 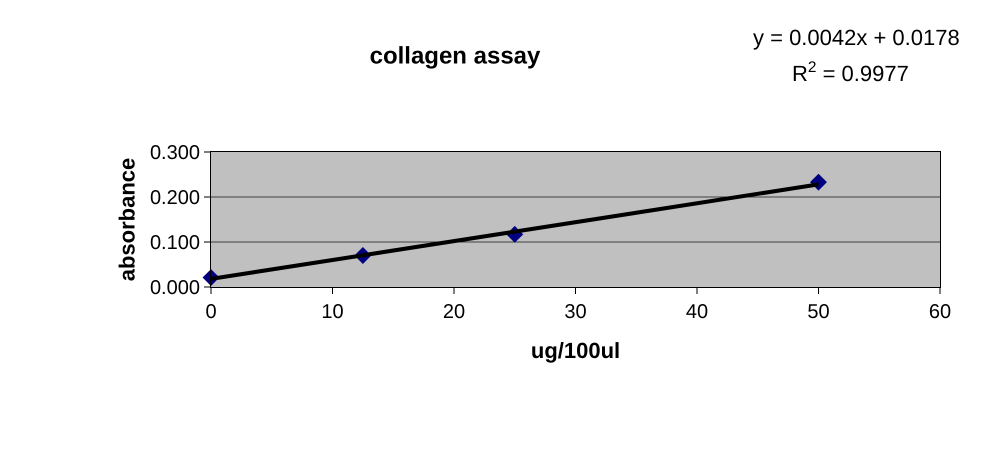 I want to click on x-tick-label: 0, so click(x=211, y=312).